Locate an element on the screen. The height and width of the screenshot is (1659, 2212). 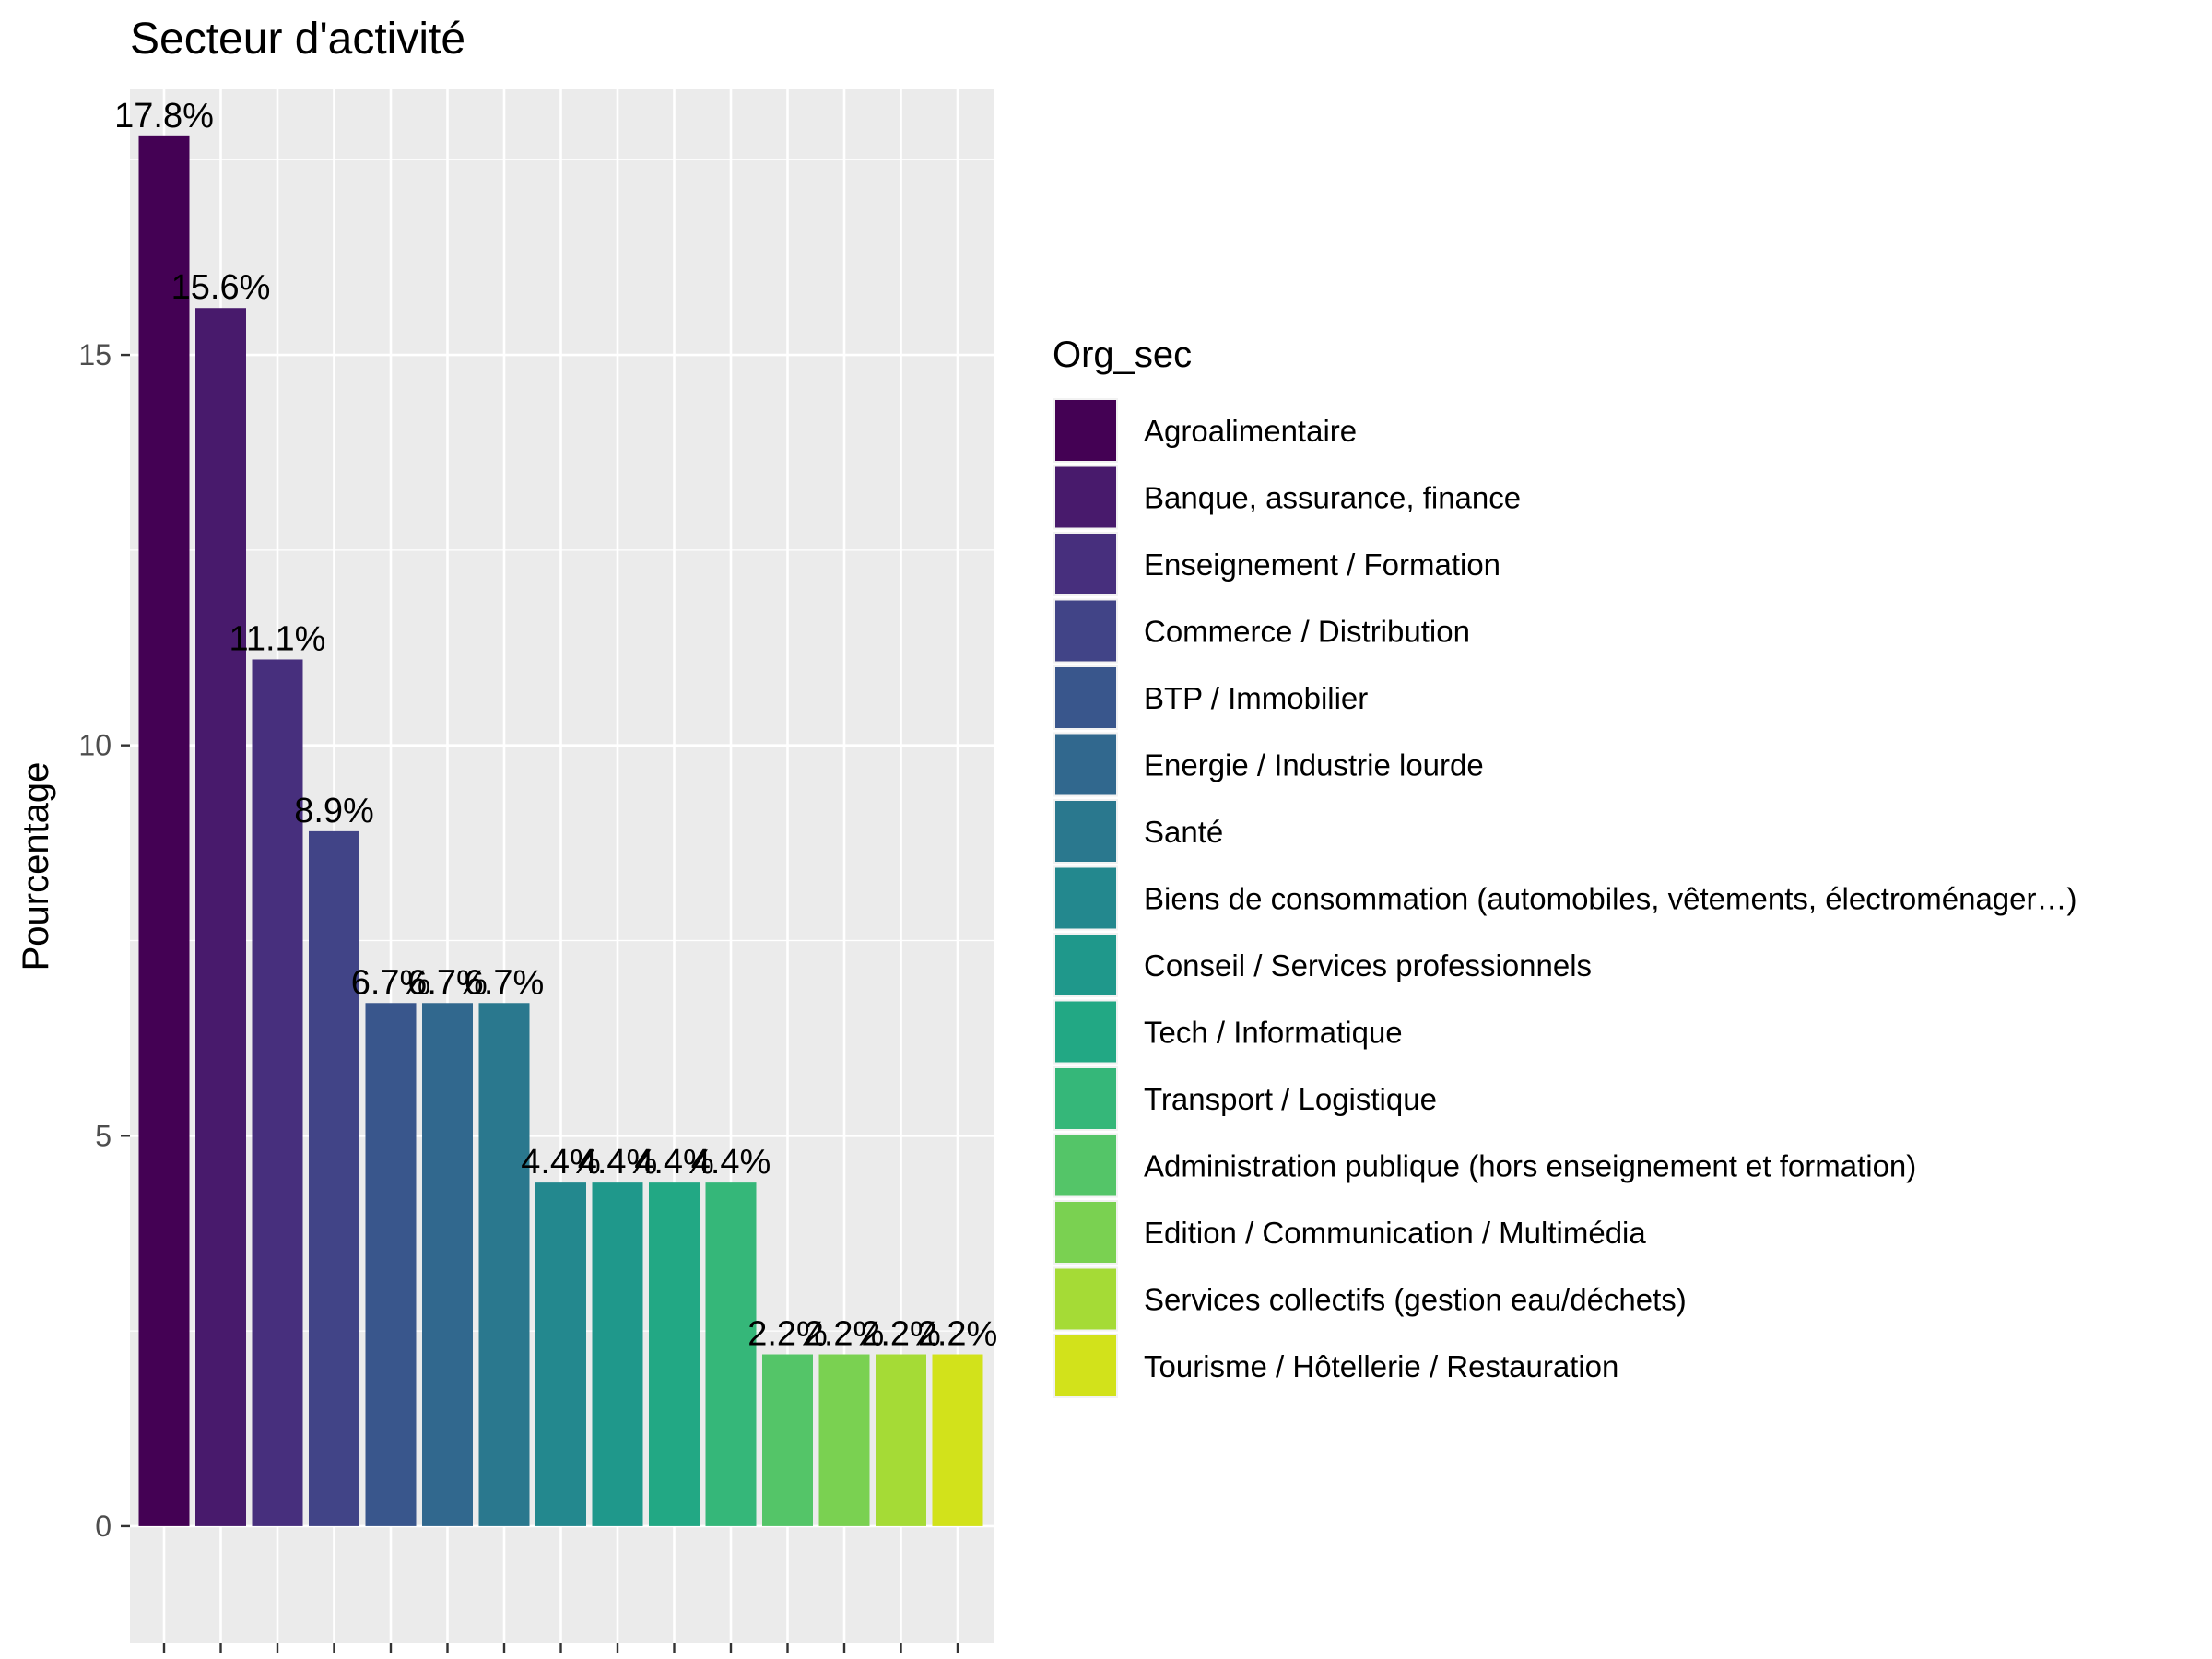
legend-title: Org_sec is located at coordinates (1122, 355).